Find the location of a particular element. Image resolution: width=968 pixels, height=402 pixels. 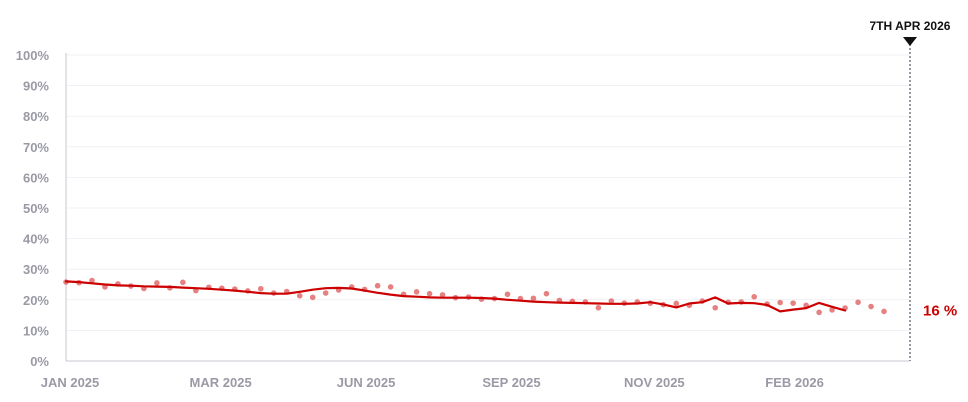

x-tick-label: JAN 2025 is located at coordinates (70, 382).